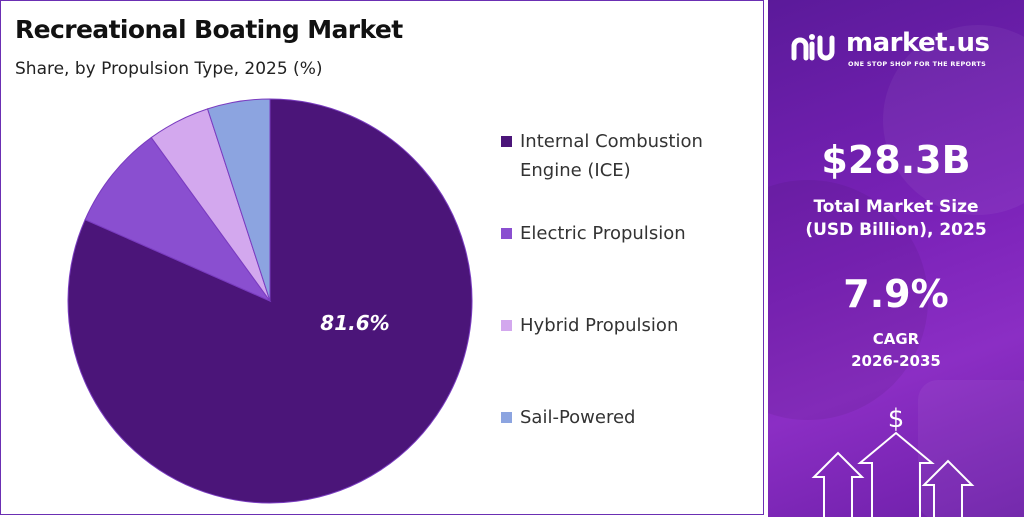 The width and height of the screenshot is (1024, 517). I want to click on chart-title: Recreational Boating Market, so click(209, 29).